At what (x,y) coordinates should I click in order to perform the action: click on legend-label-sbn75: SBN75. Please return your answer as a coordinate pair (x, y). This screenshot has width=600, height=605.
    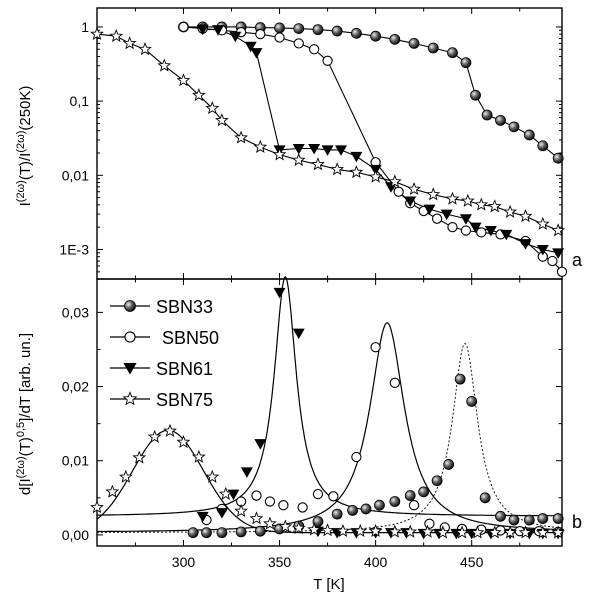
    Looking at the image, I should click on (184, 400).